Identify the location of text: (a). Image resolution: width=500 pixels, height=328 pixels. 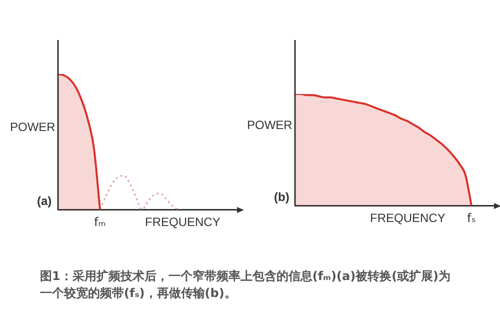
(44, 201).